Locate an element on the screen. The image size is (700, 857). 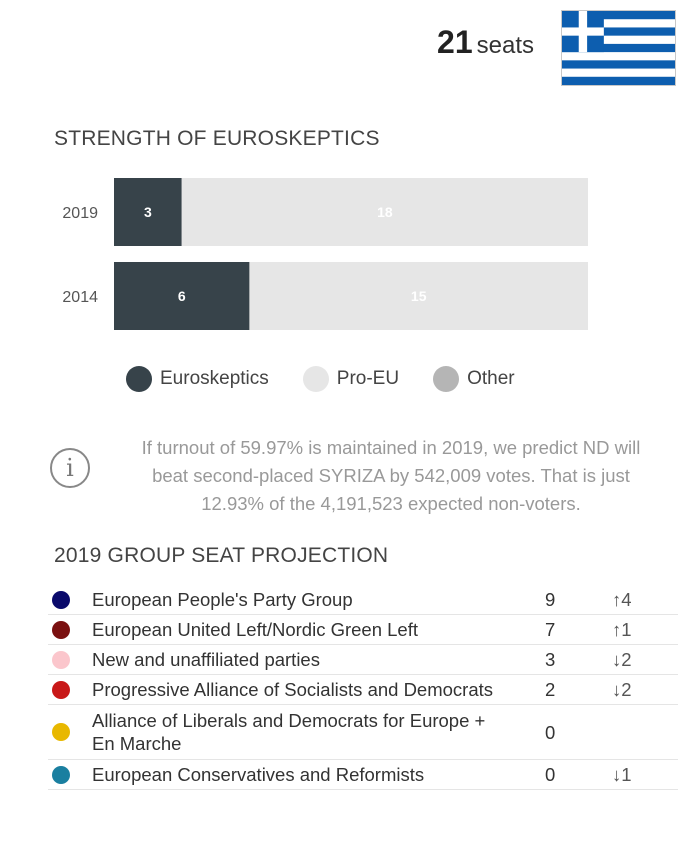
group-name: New and unaffiliated parties is located at coordinates (206, 659).